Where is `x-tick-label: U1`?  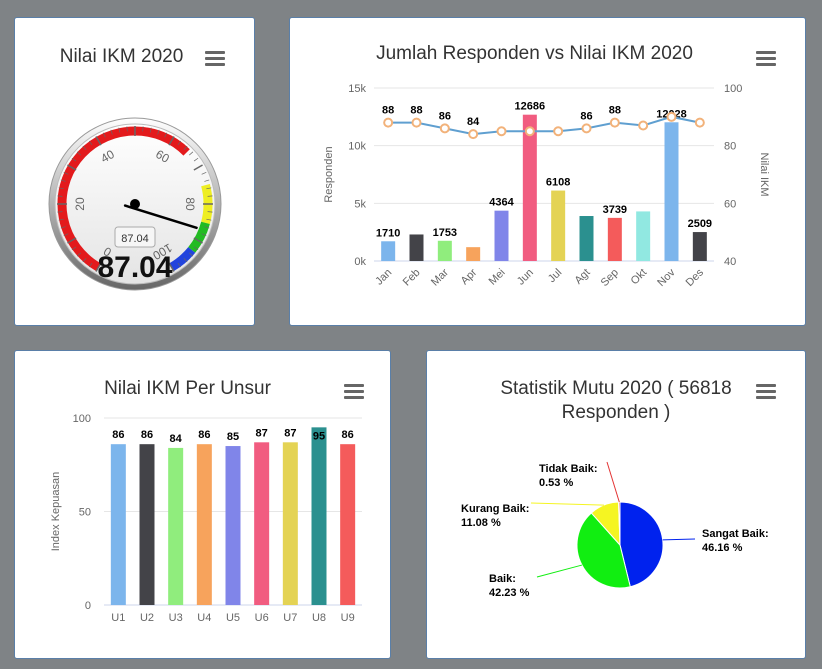 x-tick-label: U1 is located at coordinates (118, 618).